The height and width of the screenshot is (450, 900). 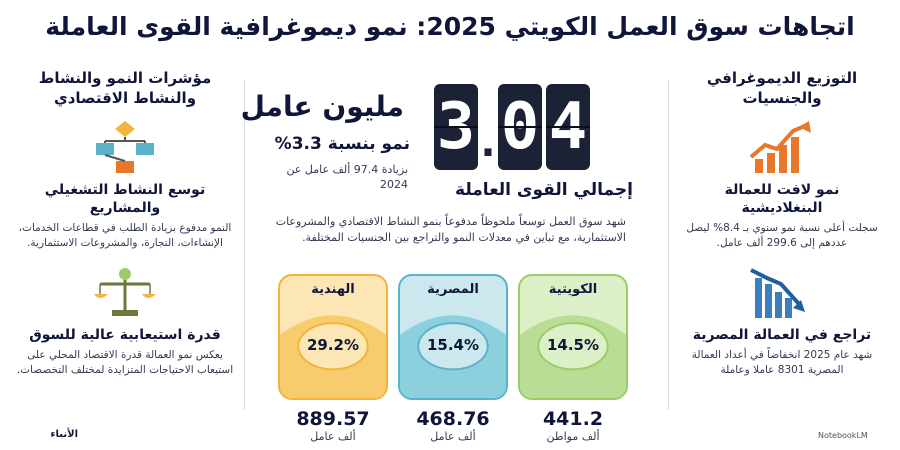 What do you see at coordinates (573, 289) in the screenshot?
I see `card-name: الكويتية` at bounding box center [573, 289].